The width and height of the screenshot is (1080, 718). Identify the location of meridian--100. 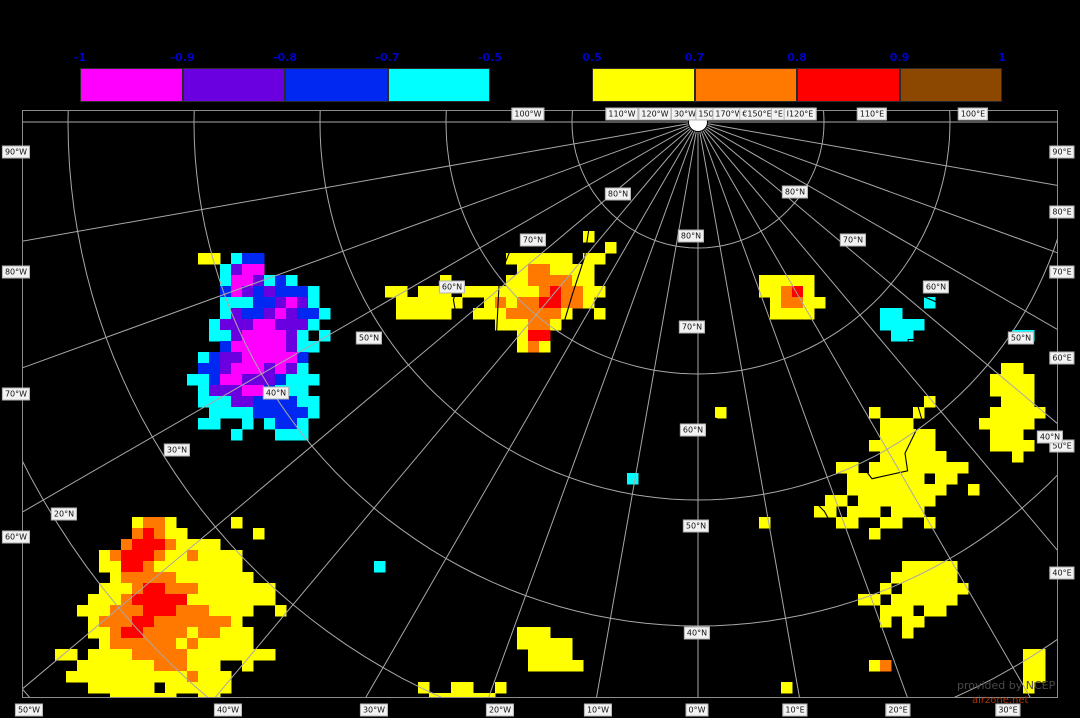
(355, 182).